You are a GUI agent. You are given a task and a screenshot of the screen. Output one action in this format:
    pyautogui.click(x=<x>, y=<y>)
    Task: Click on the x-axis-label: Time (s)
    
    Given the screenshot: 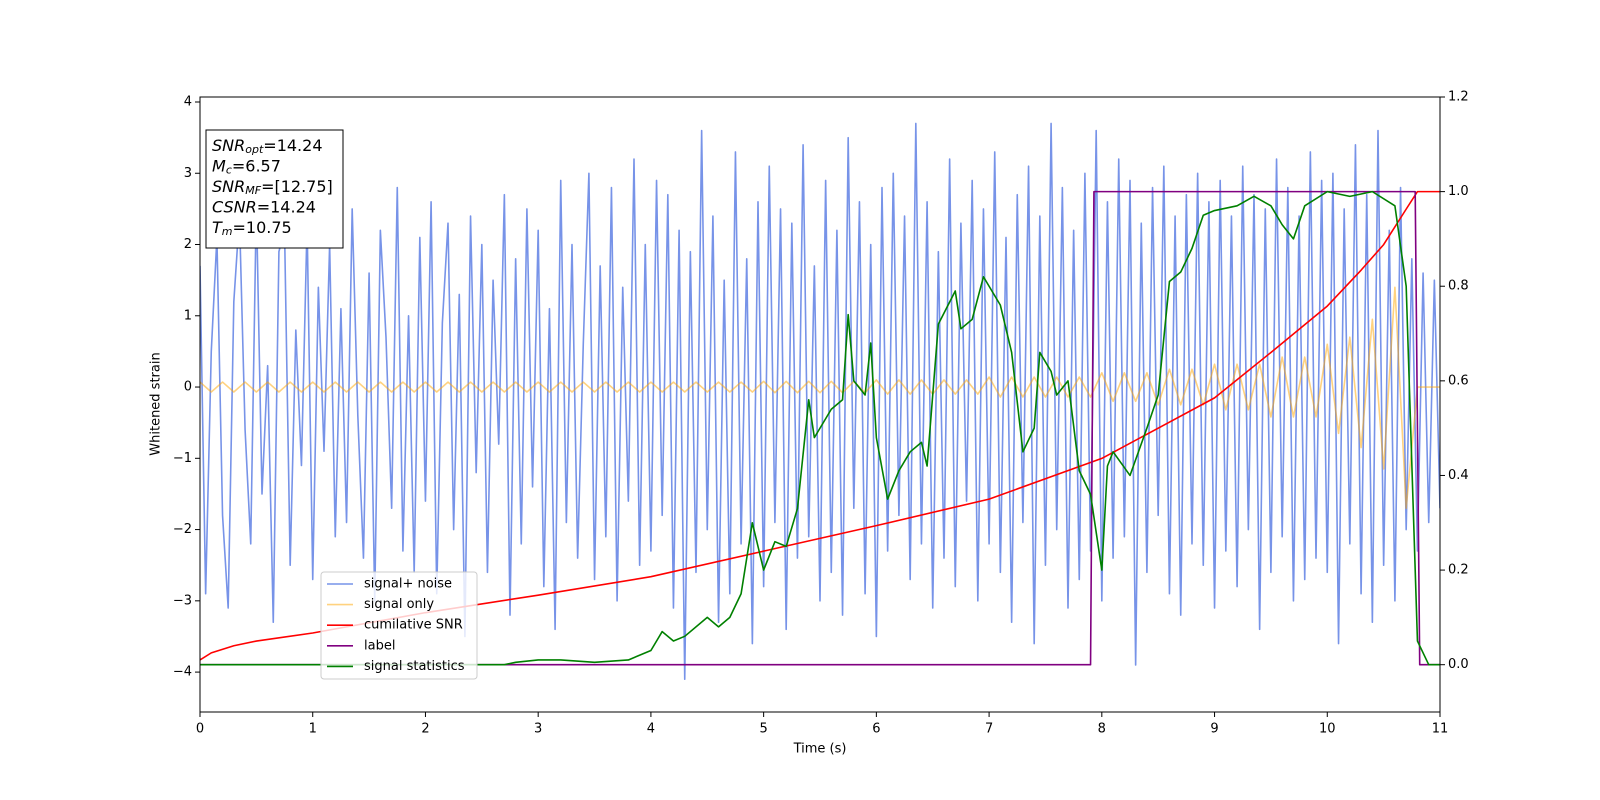 What is the action you would take?
    pyautogui.click(x=820, y=749)
    